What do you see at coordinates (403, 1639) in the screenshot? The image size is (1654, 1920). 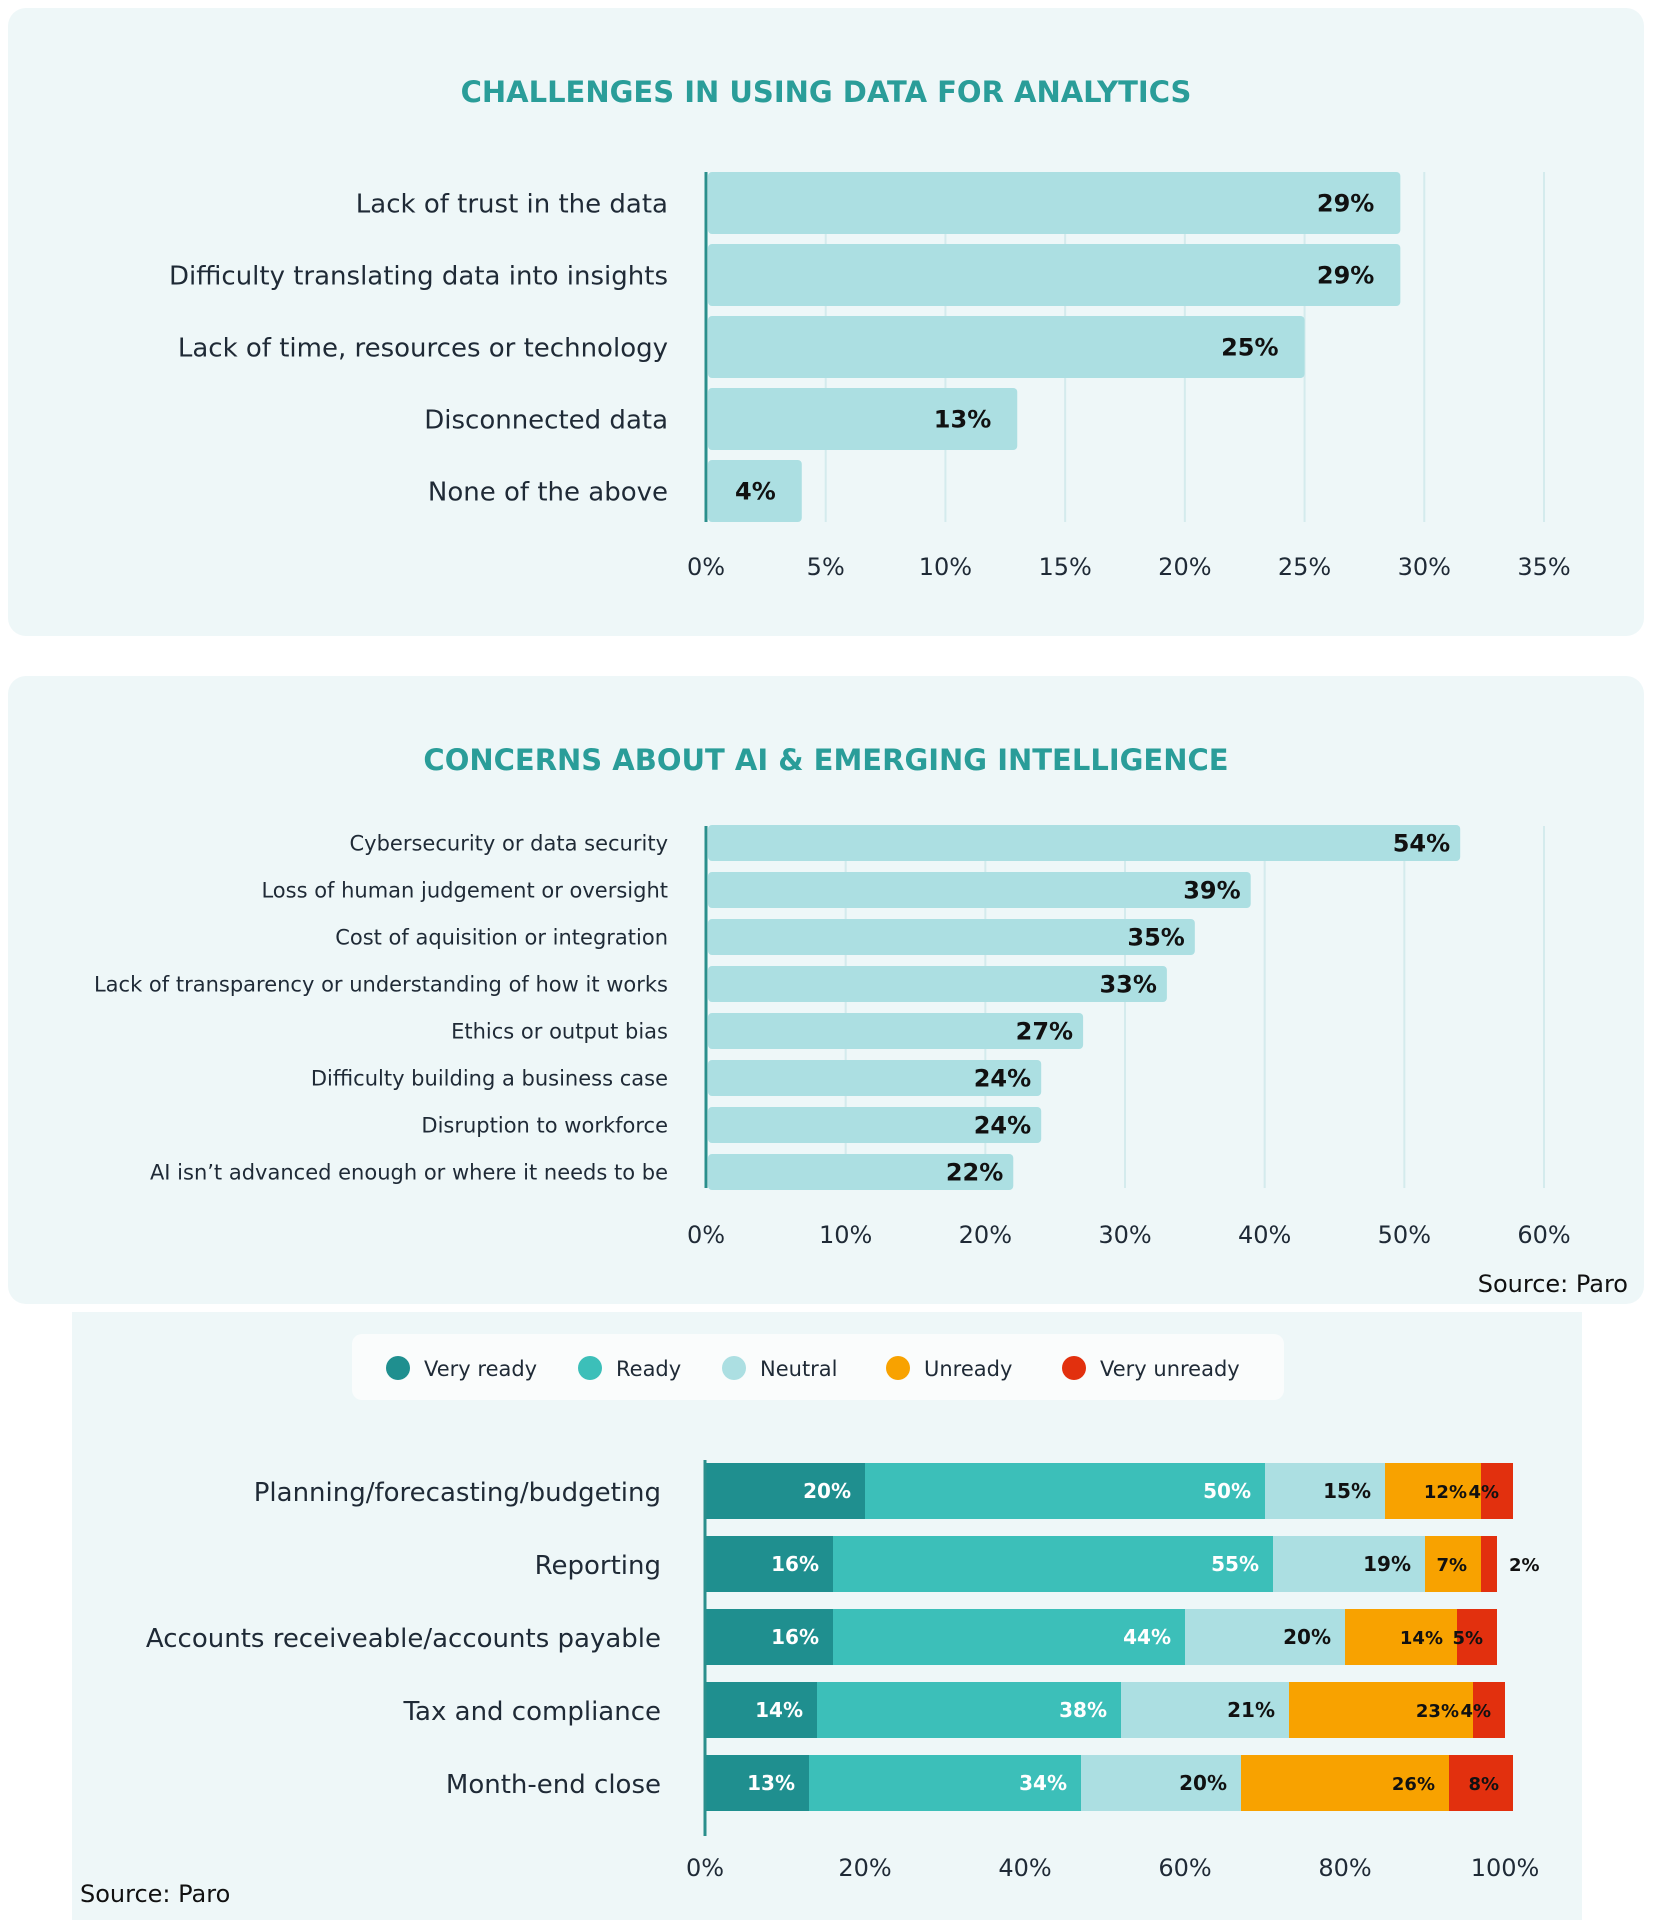 I see `c3-category-label: Accounts receiveable/accounts payable` at bounding box center [403, 1639].